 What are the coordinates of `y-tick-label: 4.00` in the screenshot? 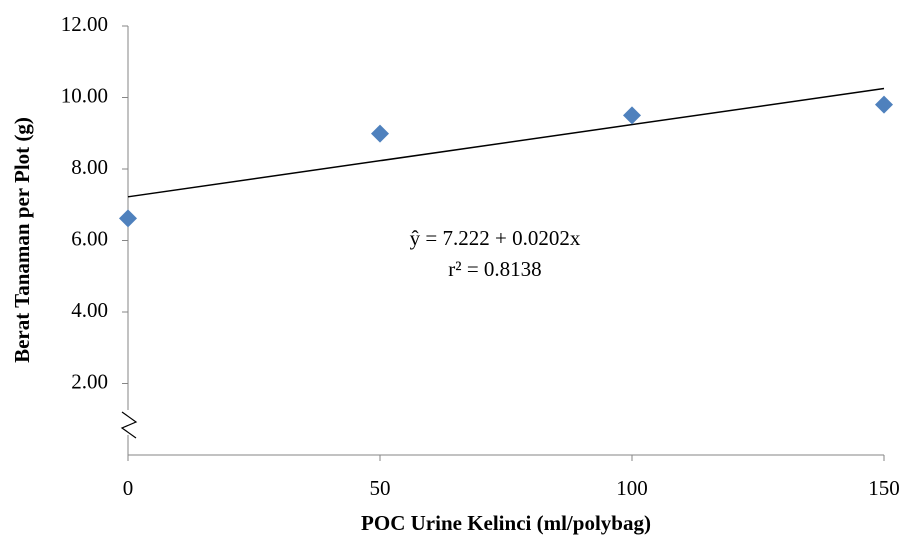 It's located at (89, 310).